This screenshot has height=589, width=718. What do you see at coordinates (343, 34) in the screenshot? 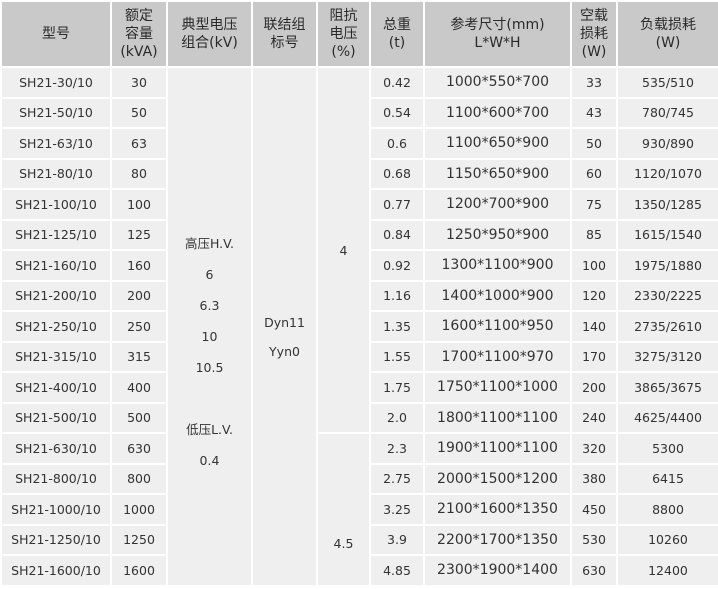
I see `header-line: 电压` at bounding box center [343, 34].